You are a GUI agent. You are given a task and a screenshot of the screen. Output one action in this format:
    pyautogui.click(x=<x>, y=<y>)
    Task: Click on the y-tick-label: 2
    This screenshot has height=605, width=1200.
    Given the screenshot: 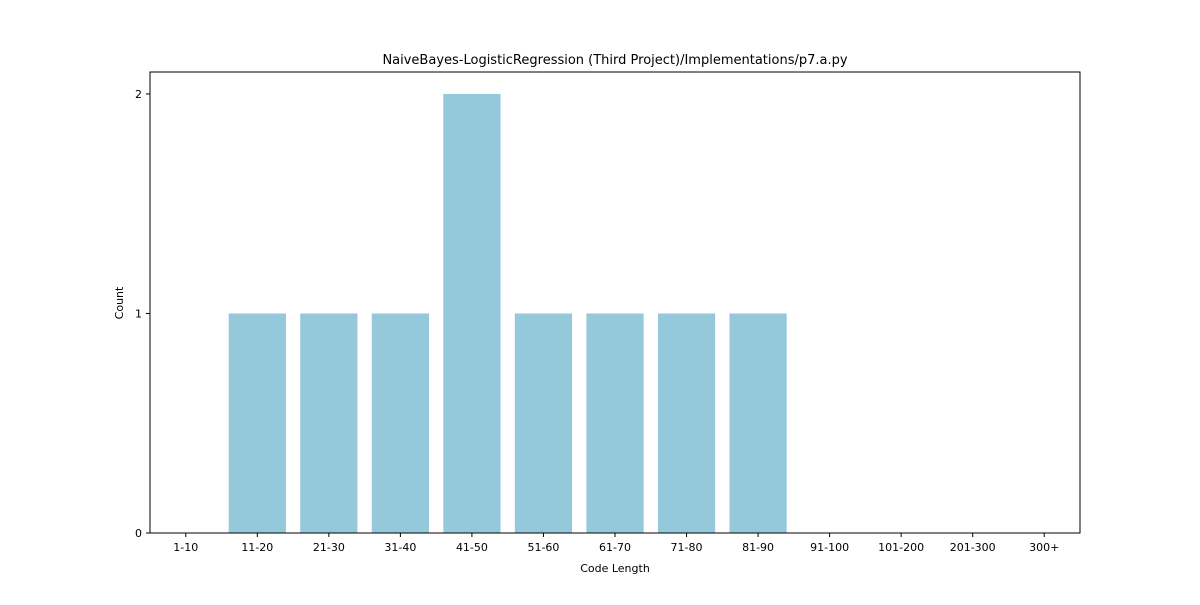 What is the action you would take?
    pyautogui.click(x=138, y=94)
    